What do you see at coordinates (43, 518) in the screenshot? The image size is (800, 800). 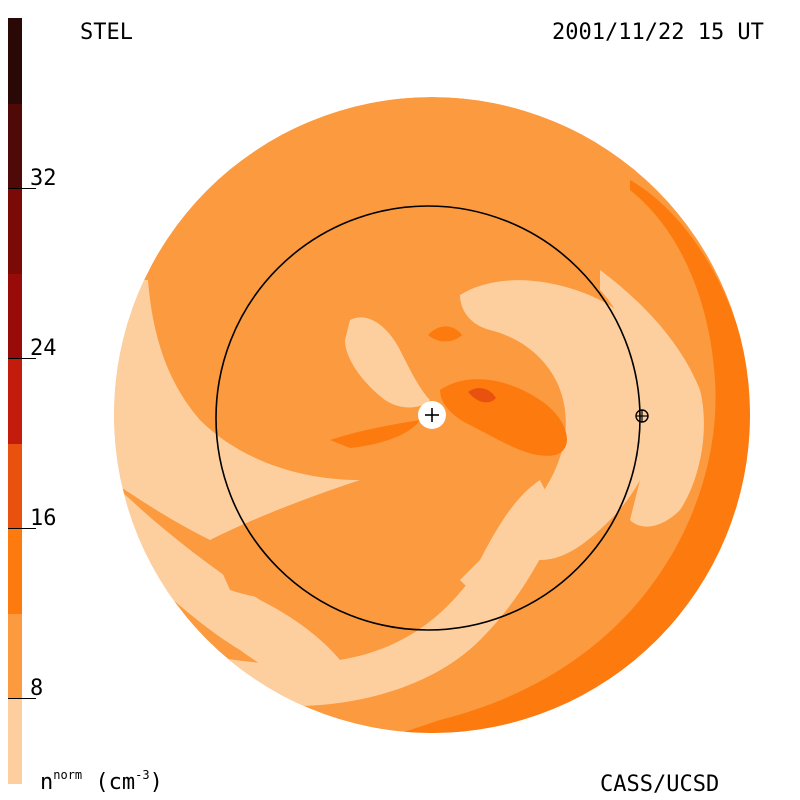 I see `colorbar-tick-label: 16` at bounding box center [43, 518].